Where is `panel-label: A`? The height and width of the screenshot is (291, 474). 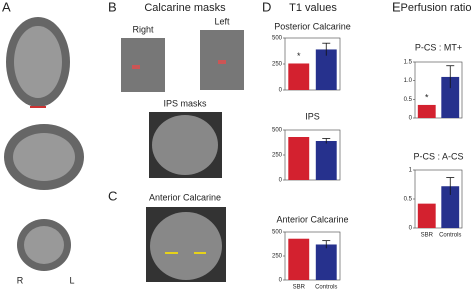
panel-label: A is located at coordinates (6, 7).